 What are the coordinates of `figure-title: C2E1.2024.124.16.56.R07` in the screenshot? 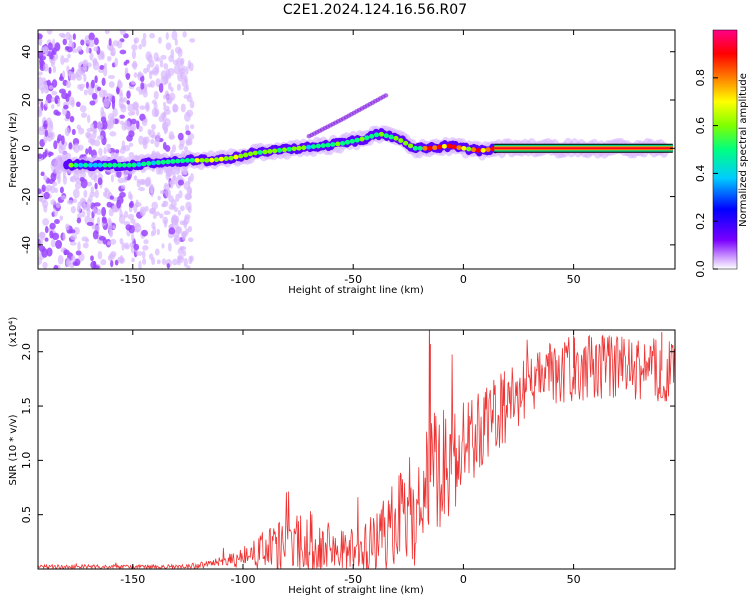 It's located at (375, 10).